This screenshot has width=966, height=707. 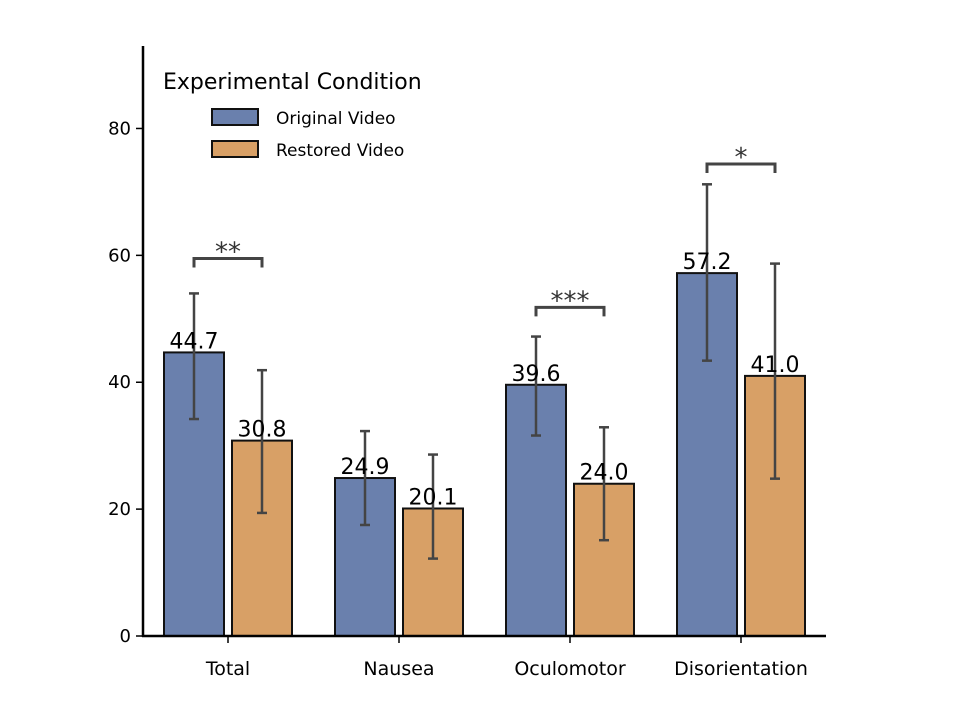 What do you see at coordinates (365, 467) in the screenshot?
I see `value-label-nausea-original: 24.9` at bounding box center [365, 467].